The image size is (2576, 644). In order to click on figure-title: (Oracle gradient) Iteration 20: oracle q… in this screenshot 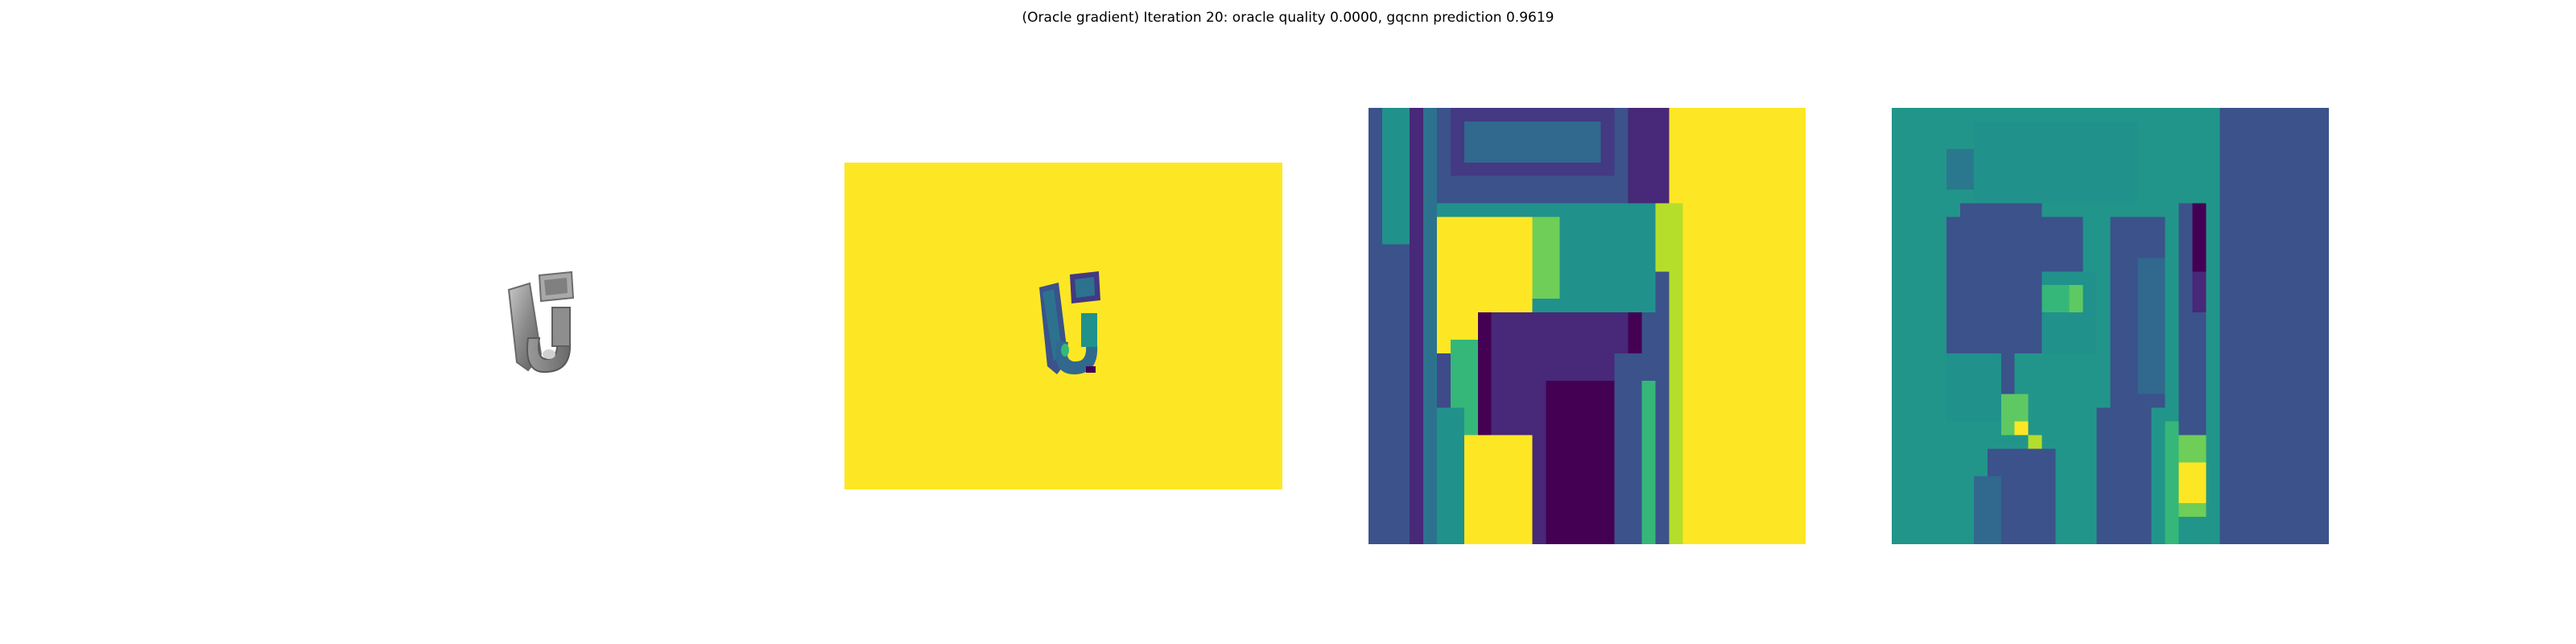, I will do `click(1288, 18)`.